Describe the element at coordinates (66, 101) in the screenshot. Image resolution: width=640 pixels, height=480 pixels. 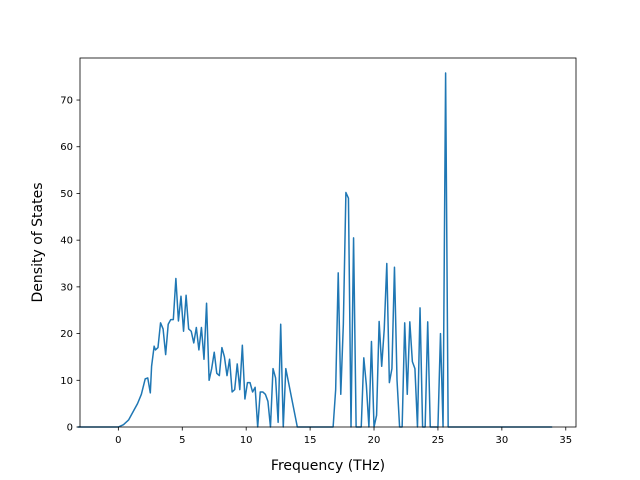
I see `y-tick-label: 70` at that location.